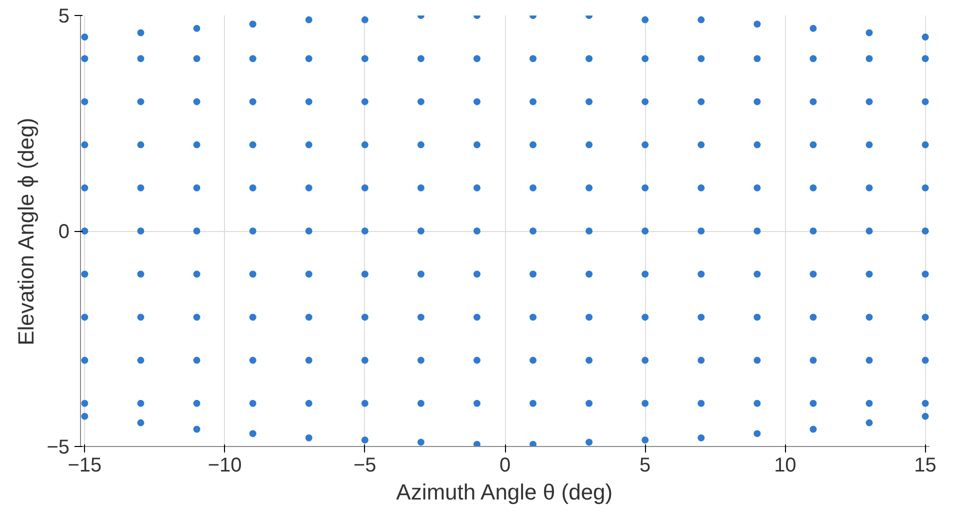  What do you see at coordinates (645, 465) in the screenshot?
I see `x-tick-label: 5` at bounding box center [645, 465].